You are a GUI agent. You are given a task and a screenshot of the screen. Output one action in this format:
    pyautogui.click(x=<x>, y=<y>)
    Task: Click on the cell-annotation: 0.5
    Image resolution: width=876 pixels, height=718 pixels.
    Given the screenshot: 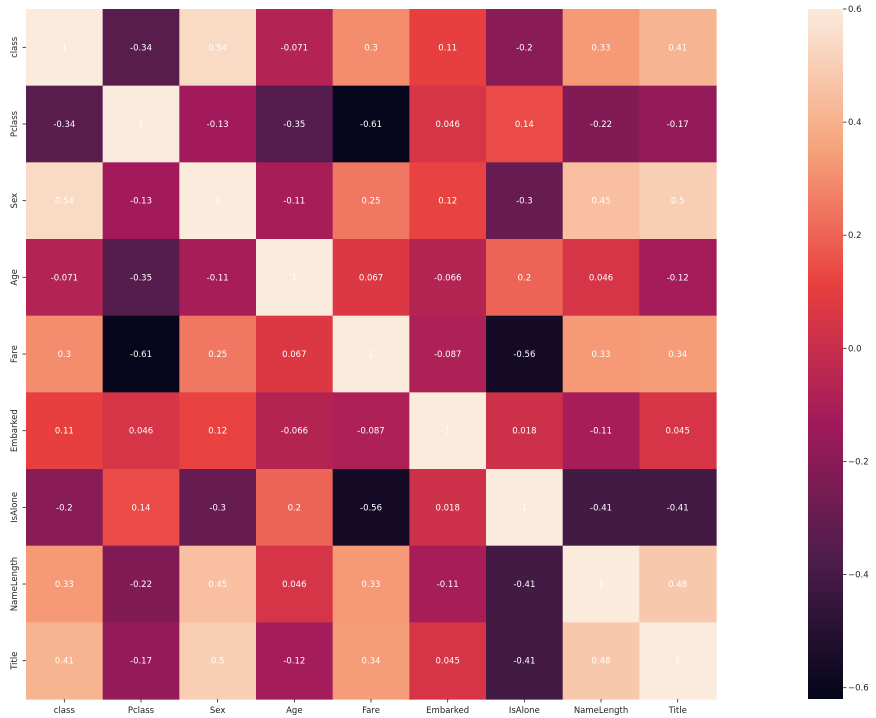 What is the action you would take?
    pyautogui.click(x=678, y=202)
    